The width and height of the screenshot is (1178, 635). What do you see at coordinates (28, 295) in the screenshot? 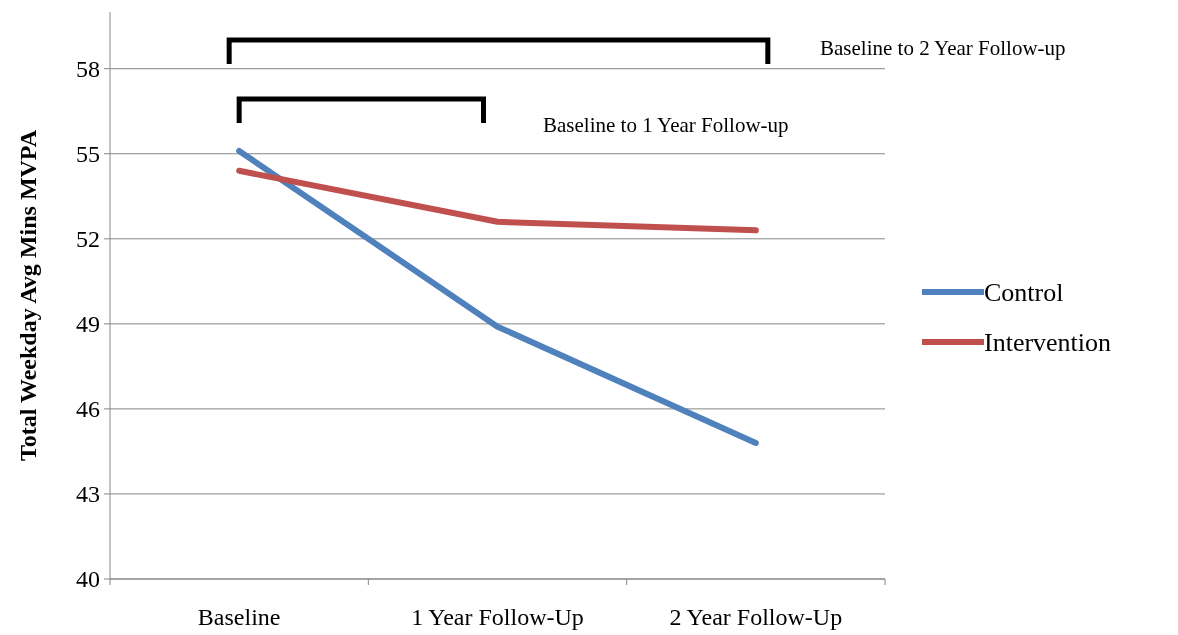
I see `y-axis-title: Total Weekday Avg Mins MVPA` at bounding box center [28, 295].